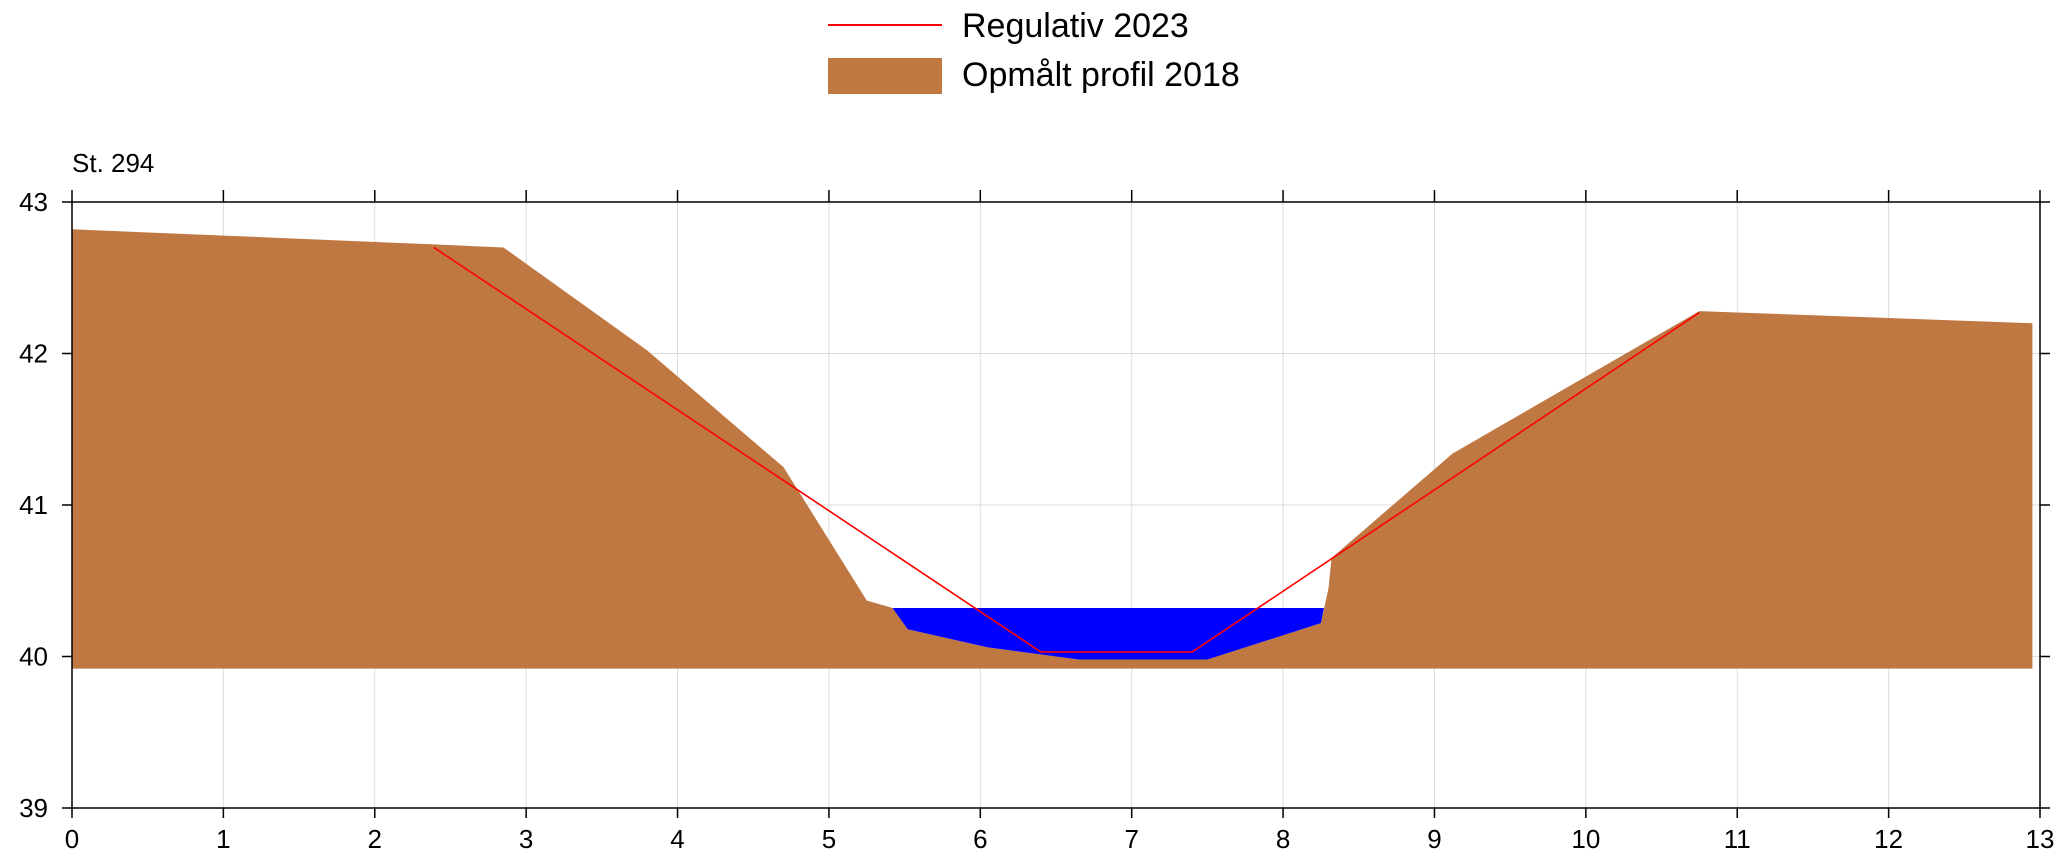  Describe the element at coordinates (1585, 839) in the screenshot. I see `x-tick-label: 10` at that location.